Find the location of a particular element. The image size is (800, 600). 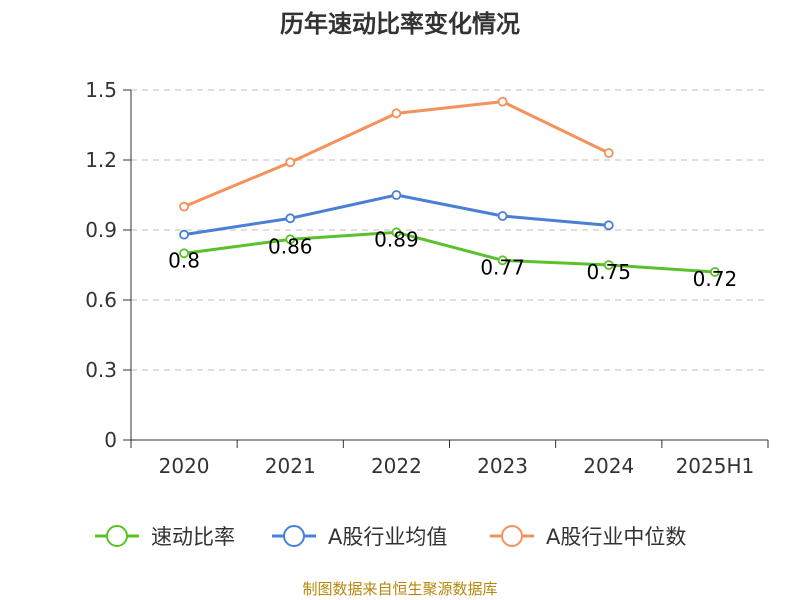

x-tick-label: 2023 is located at coordinates (502, 466).